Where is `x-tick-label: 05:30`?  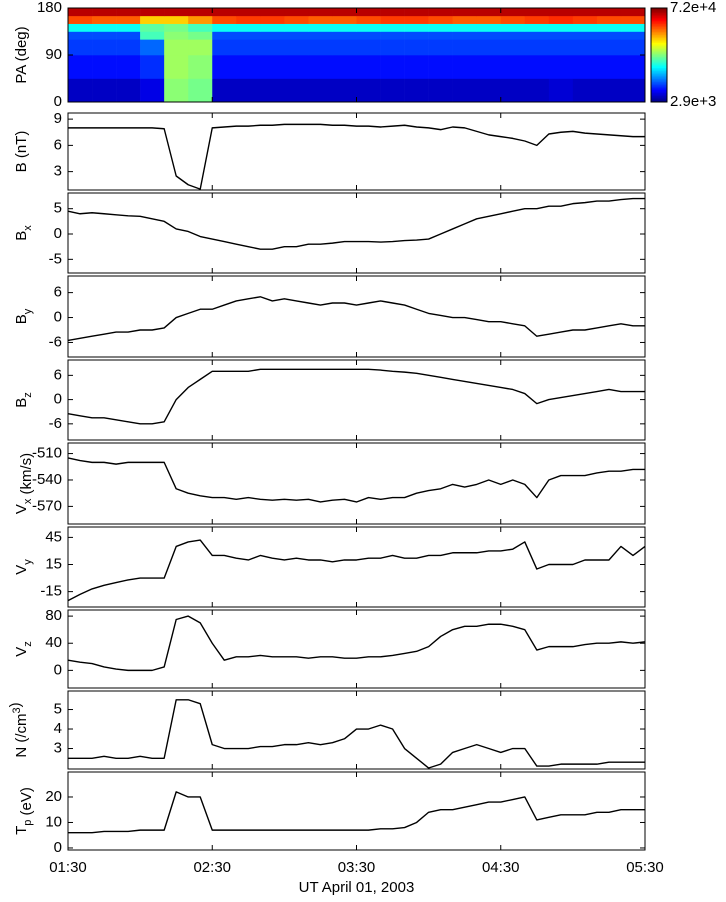 x-tick-label: 05:30 is located at coordinates (645, 867).